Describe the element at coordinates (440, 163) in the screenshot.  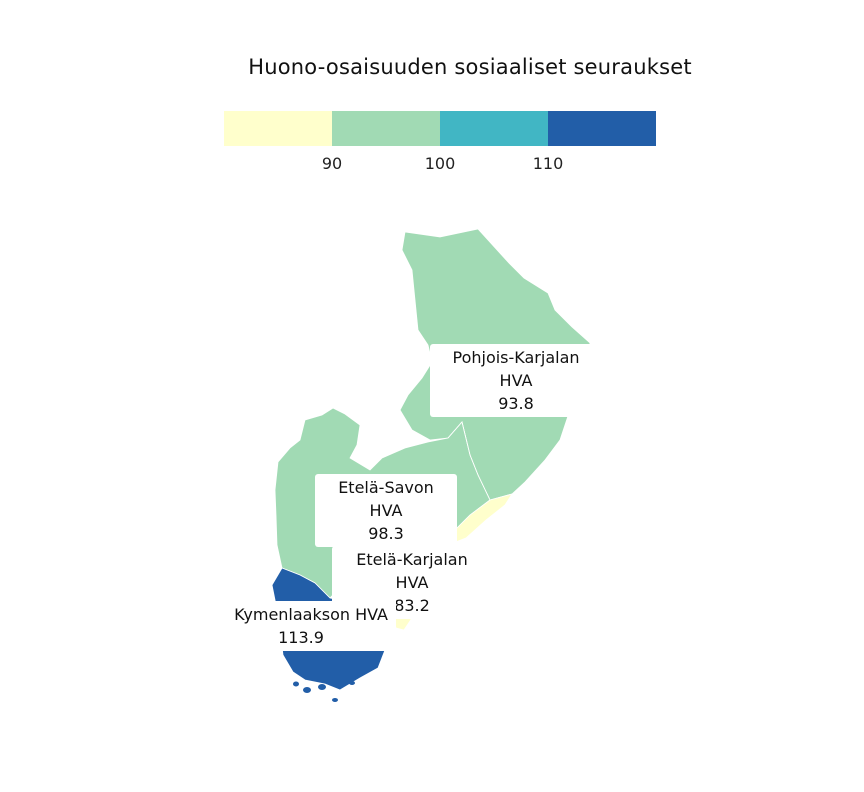
I see `legend-tick: 100` at that location.